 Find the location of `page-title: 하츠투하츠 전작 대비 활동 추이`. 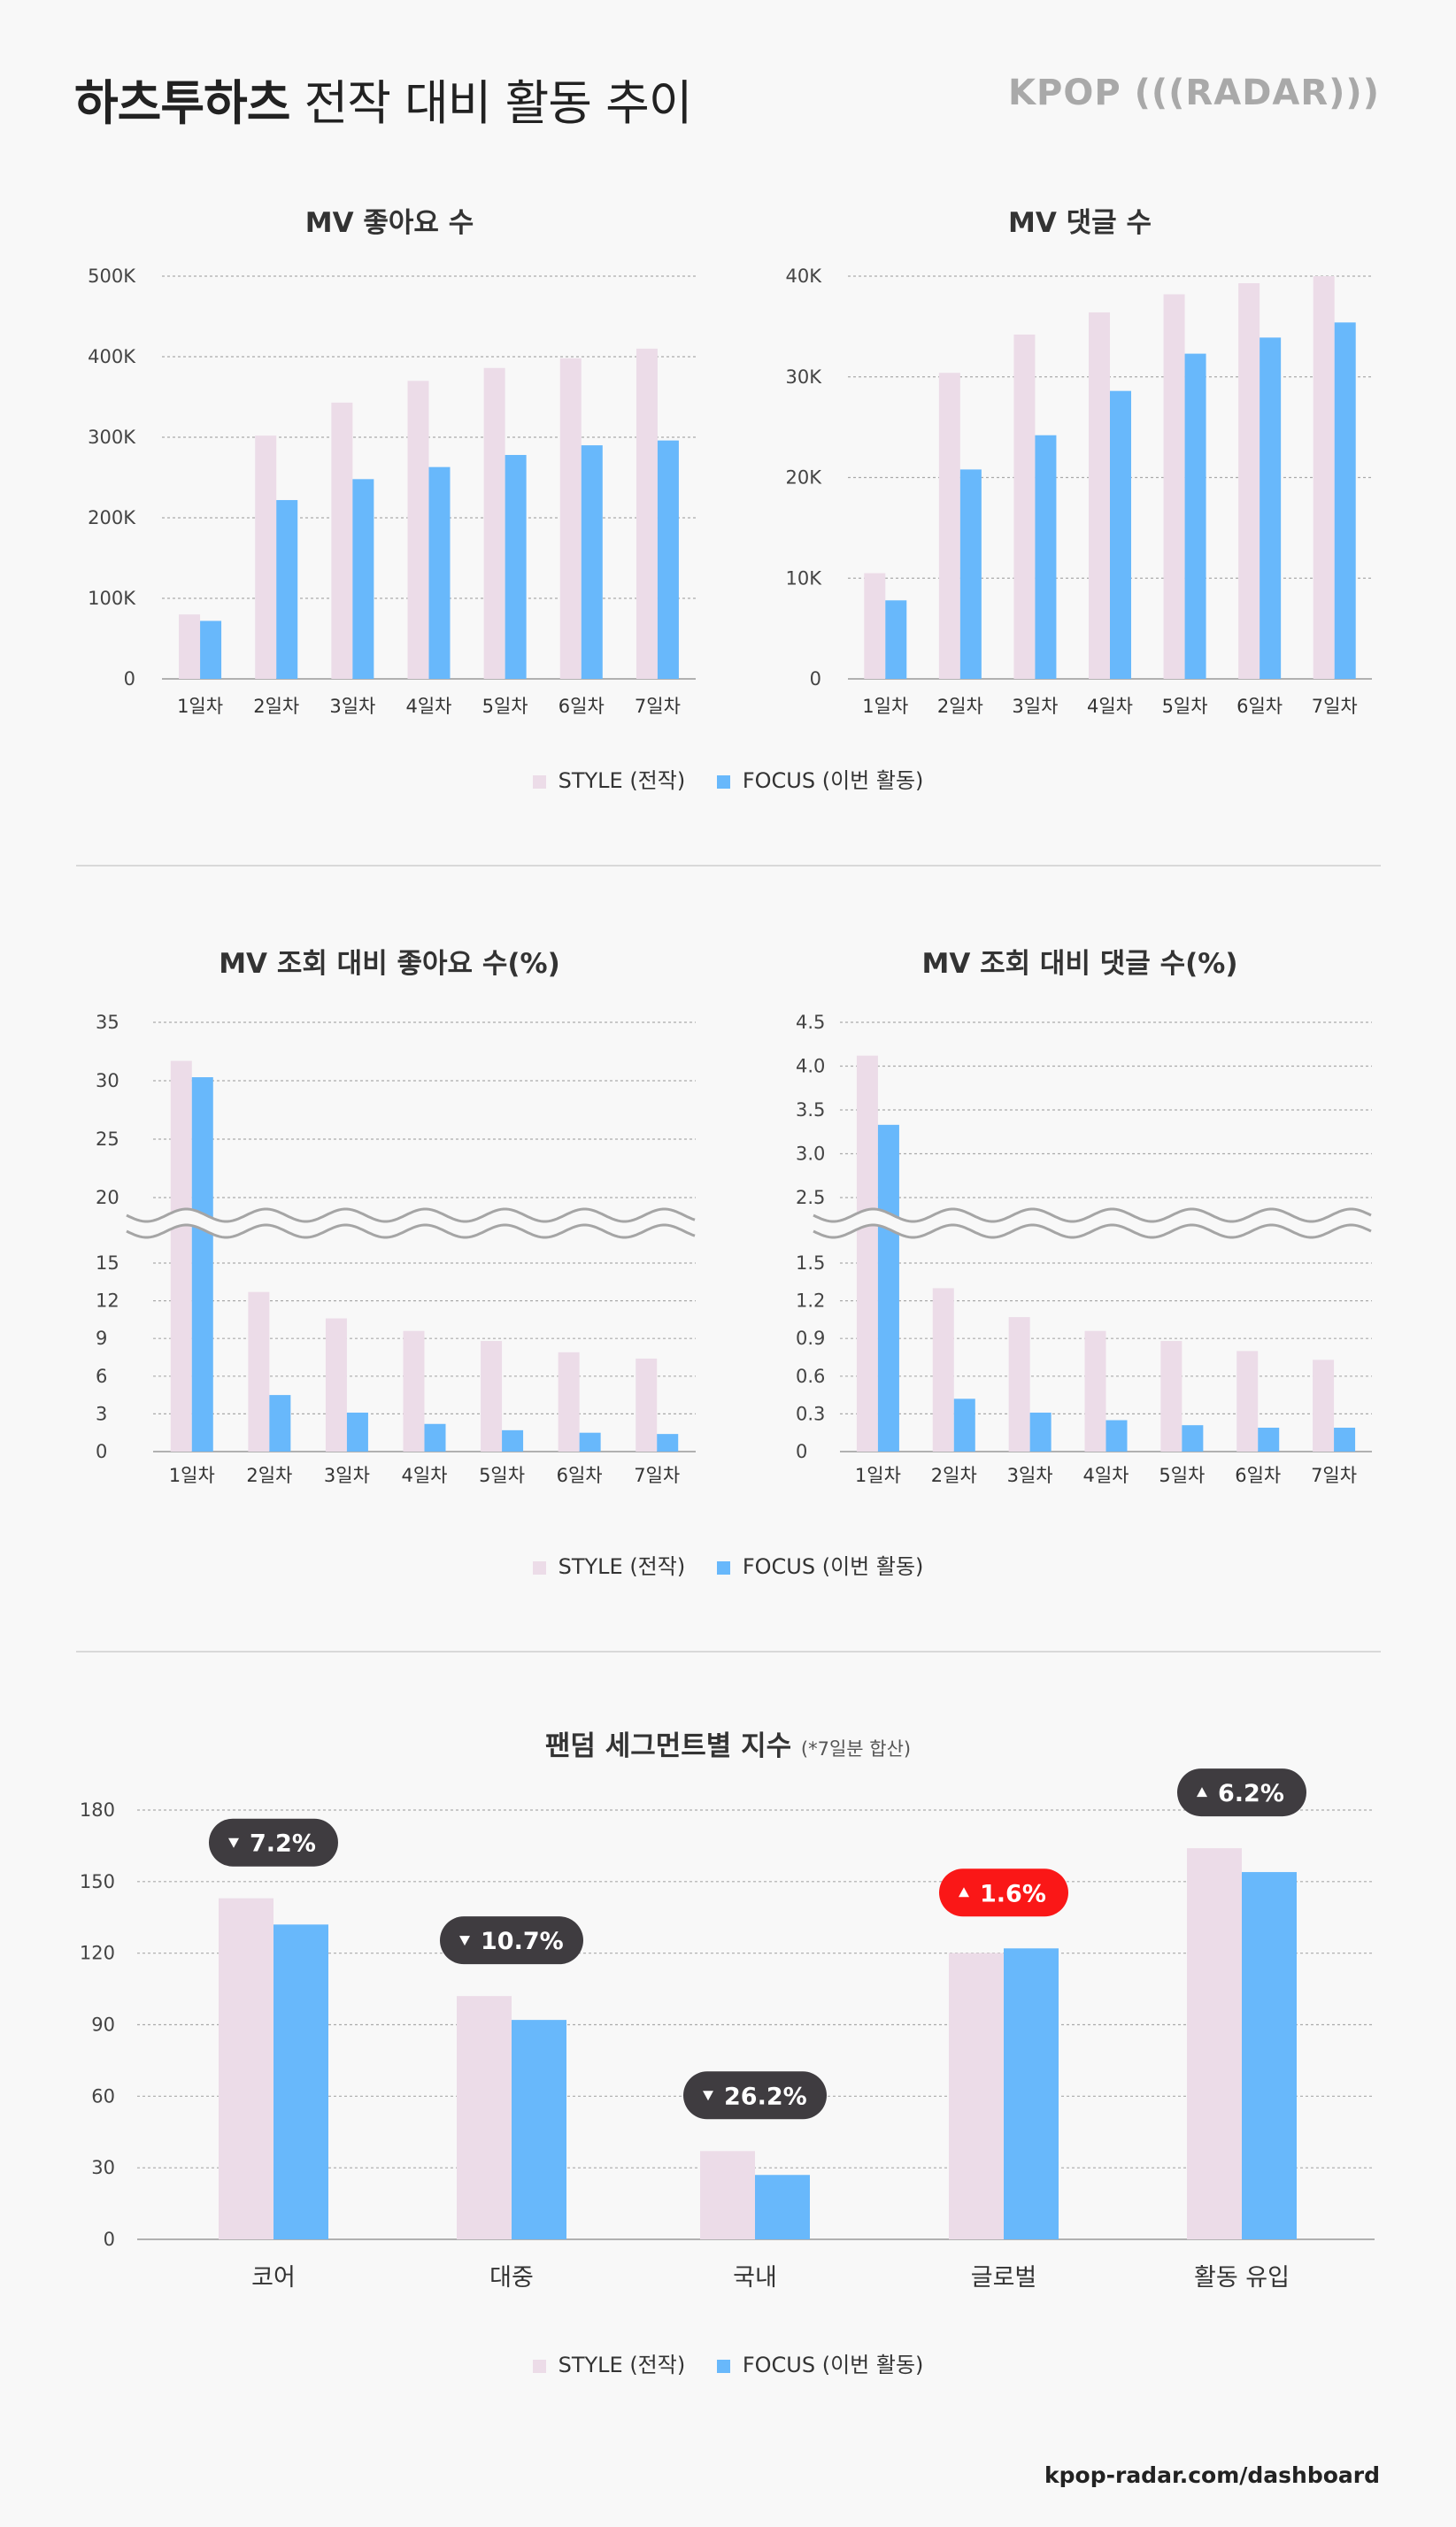

page-title: 하츠투하츠 전작 대비 활동 추이 is located at coordinates (383, 99).